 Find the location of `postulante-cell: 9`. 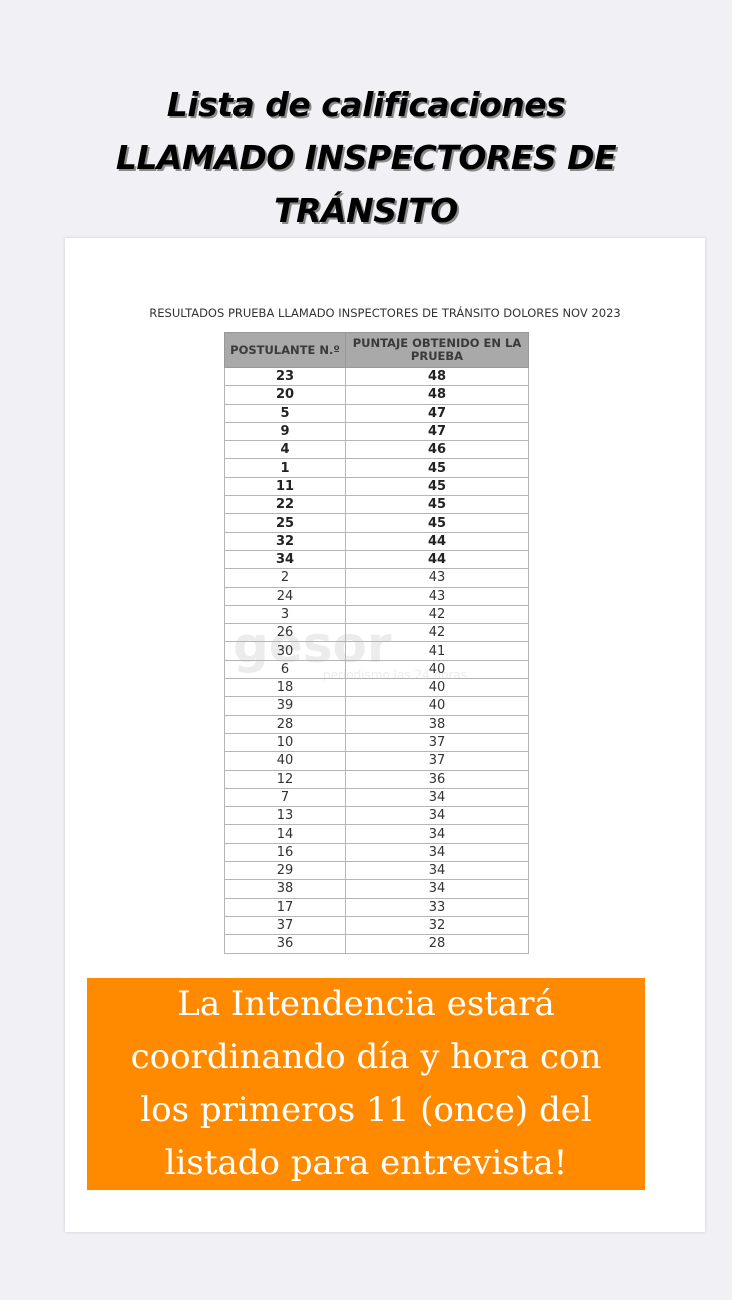

postulante-cell: 9 is located at coordinates (285, 431).